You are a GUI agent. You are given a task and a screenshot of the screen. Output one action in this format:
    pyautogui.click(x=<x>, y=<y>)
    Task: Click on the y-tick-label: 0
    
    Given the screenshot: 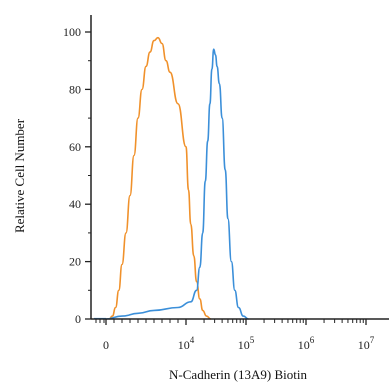 What is the action you would take?
    pyautogui.click(x=78, y=319)
    